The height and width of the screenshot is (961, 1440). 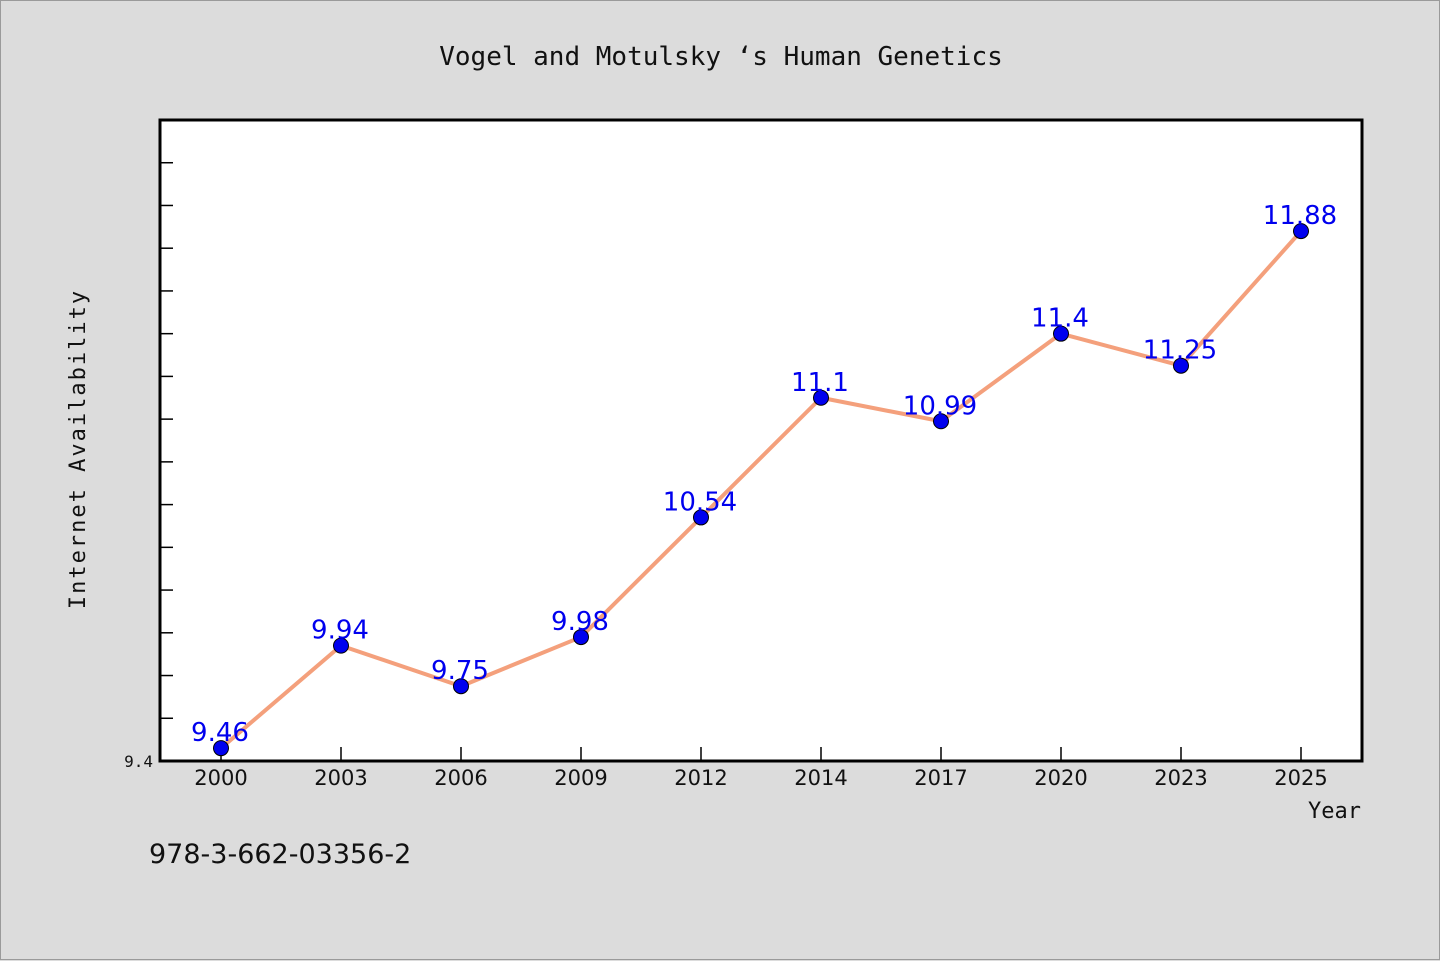 I want to click on data-label: 10.99, so click(x=940, y=406).